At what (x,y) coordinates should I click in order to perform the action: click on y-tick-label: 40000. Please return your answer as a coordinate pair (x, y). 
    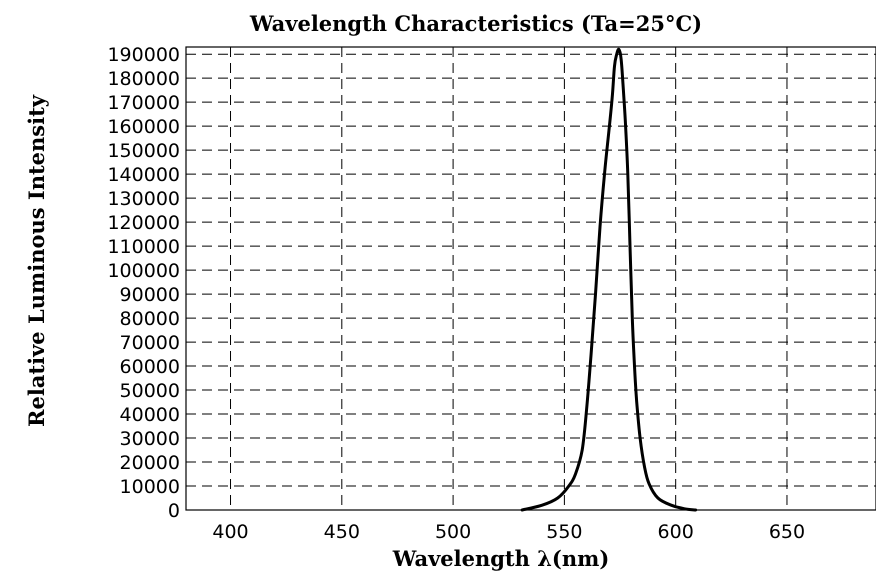
    Looking at the image, I should click on (150, 415).